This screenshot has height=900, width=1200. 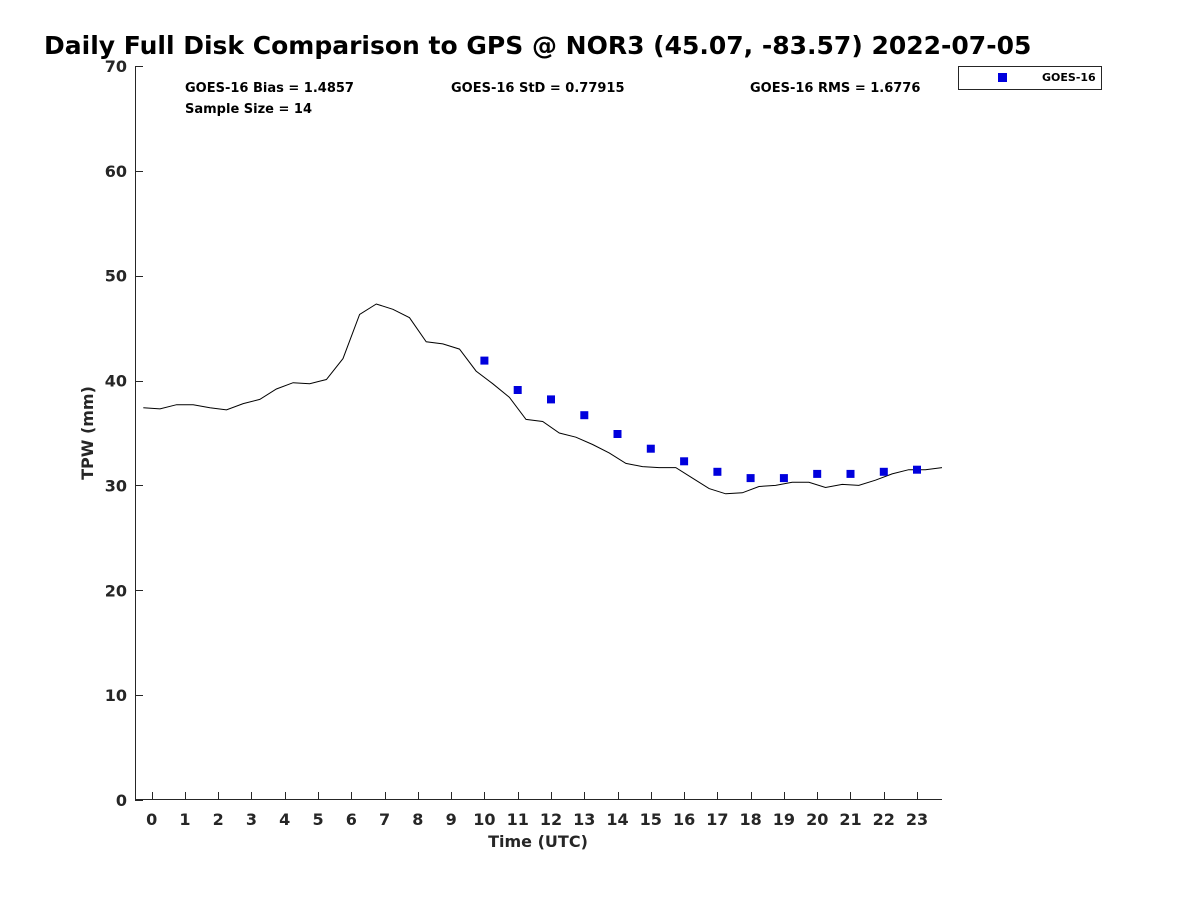 What do you see at coordinates (717, 819) in the screenshot?
I see `x-tick-label: 17` at bounding box center [717, 819].